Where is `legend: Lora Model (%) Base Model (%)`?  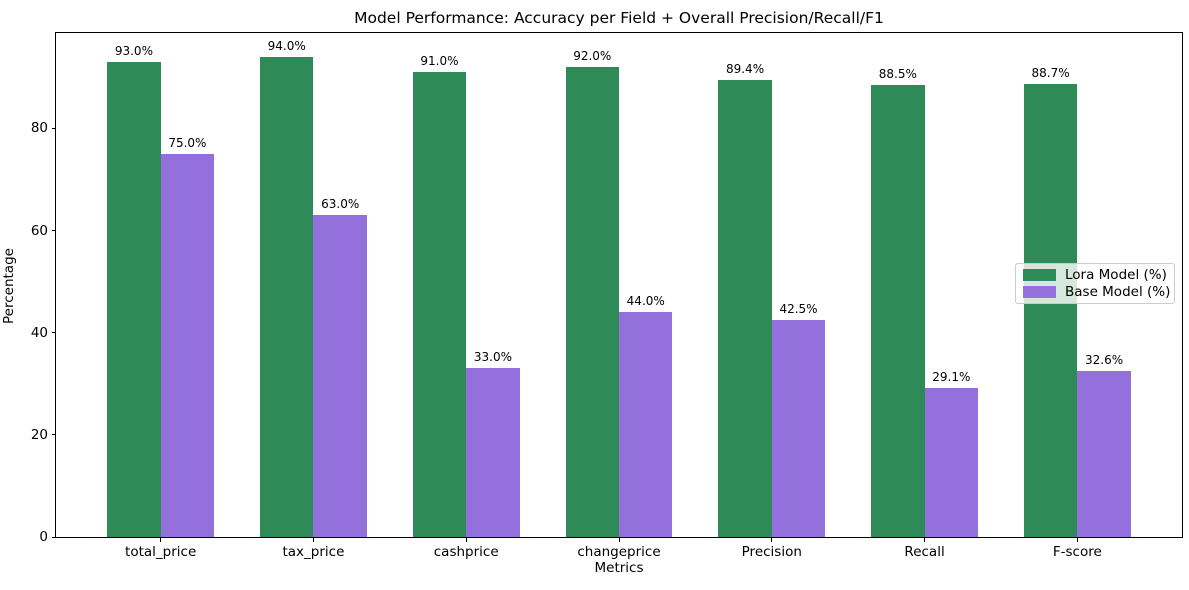
legend: Lora Model (%) Base Model (%) is located at coordinates (1095, 283).